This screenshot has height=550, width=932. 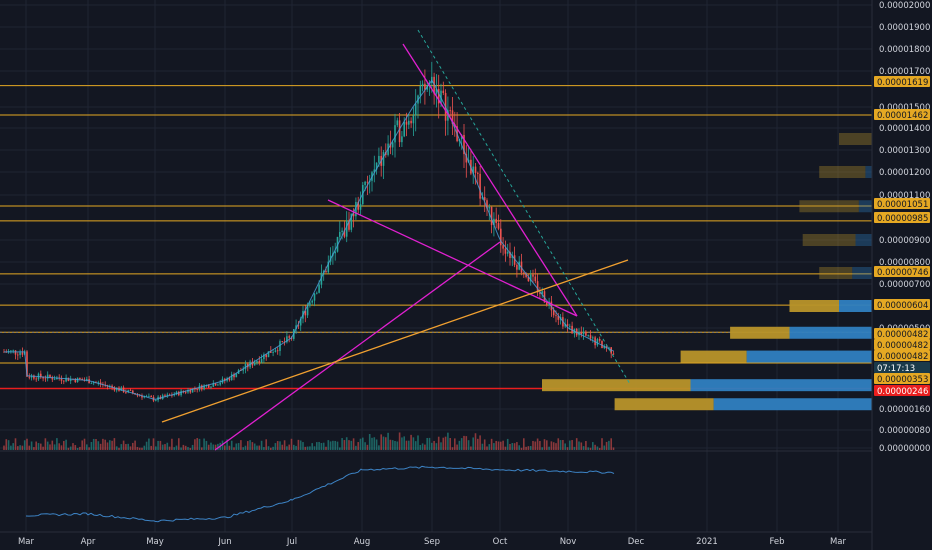 What do you see at coordinates (902, 273) in the screenshot?
I see `price-tag-label: 0.00000746` at bounding box center [902, 273].